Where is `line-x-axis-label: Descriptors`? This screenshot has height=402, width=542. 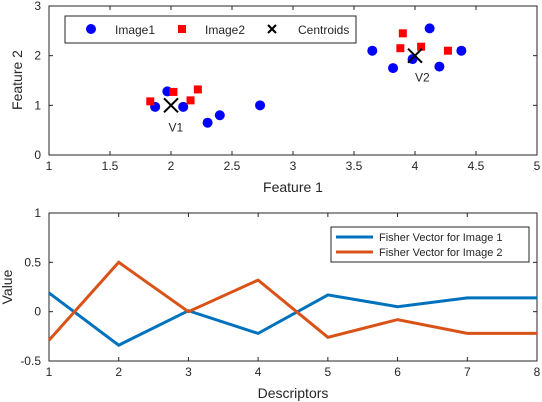
line-x-axis-label: Descriptors is located at coordinates (293, 393).